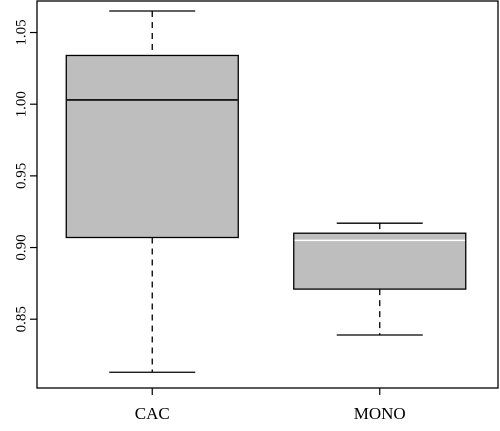 The image size is (500, 431). Describe the element at coordinates (152, 146) in the screenshot. I see `box-cac` at that location.